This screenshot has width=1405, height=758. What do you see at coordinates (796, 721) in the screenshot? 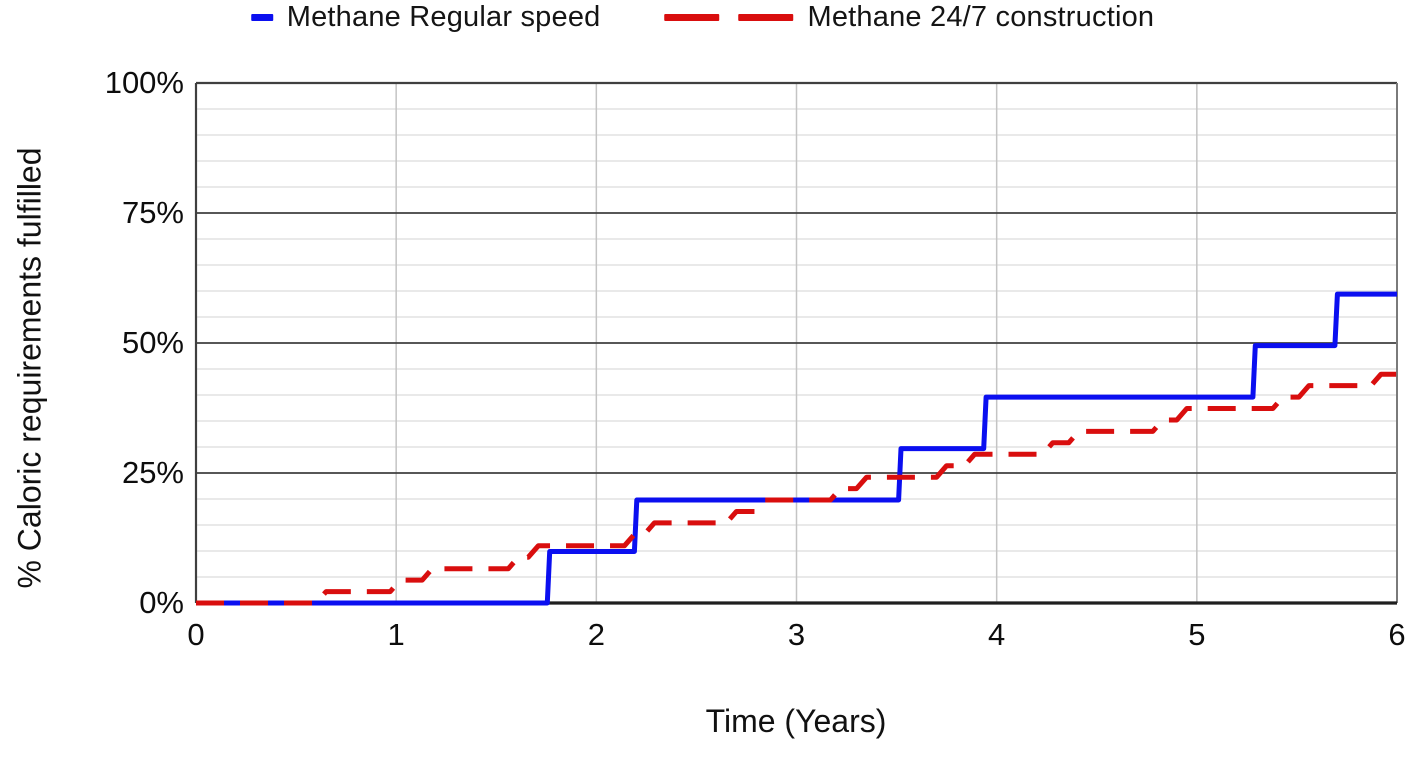
I see `x-axis-title: Time (Years)` at bounding box center [796, 721].